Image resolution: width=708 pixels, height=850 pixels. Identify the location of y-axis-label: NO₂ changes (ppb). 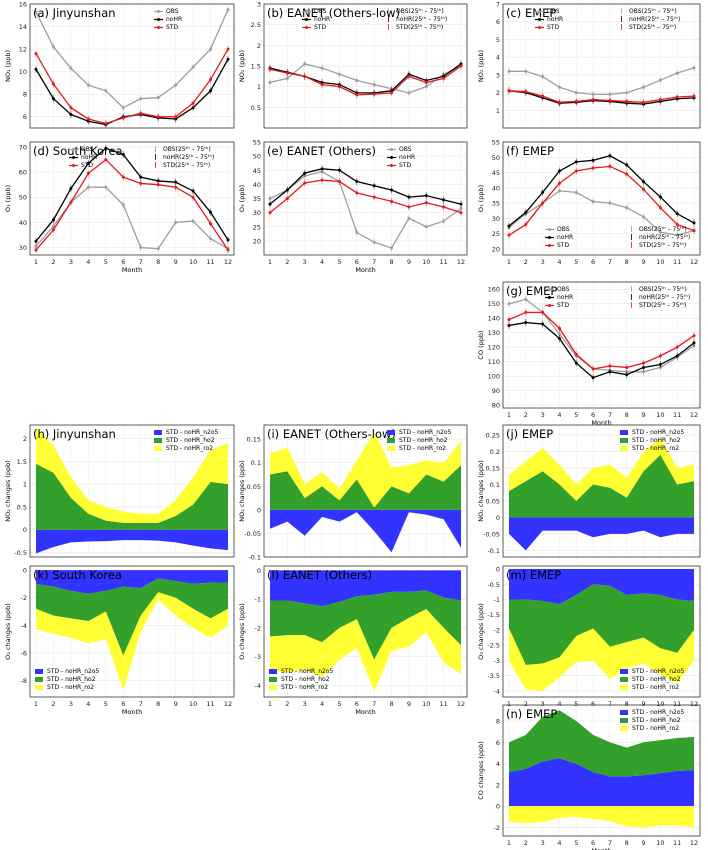
(8, 490).